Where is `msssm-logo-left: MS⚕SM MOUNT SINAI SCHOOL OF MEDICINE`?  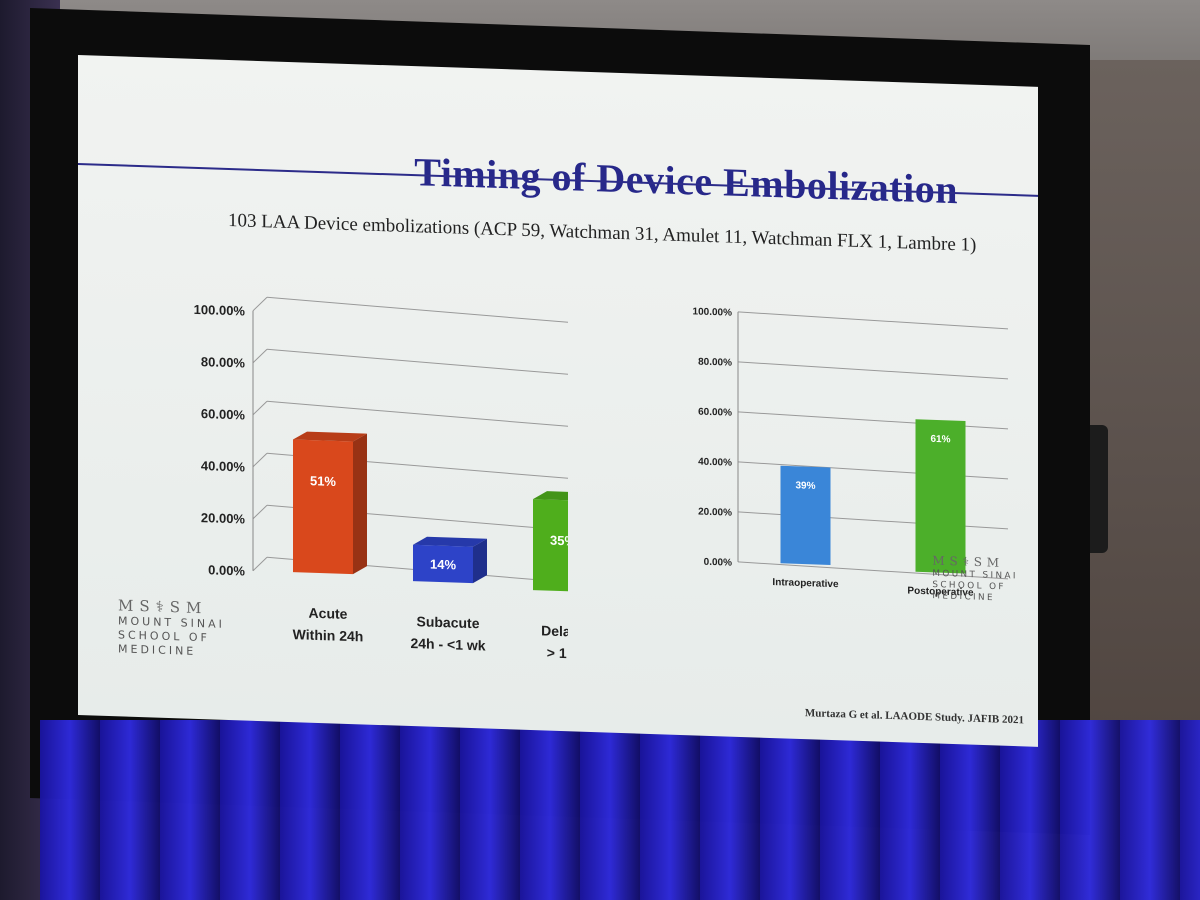
msssm-logo-left: MS⚕SM MOUNT SINAI SCHOOL OF MEDICINE is located at coordinates (171, 628).